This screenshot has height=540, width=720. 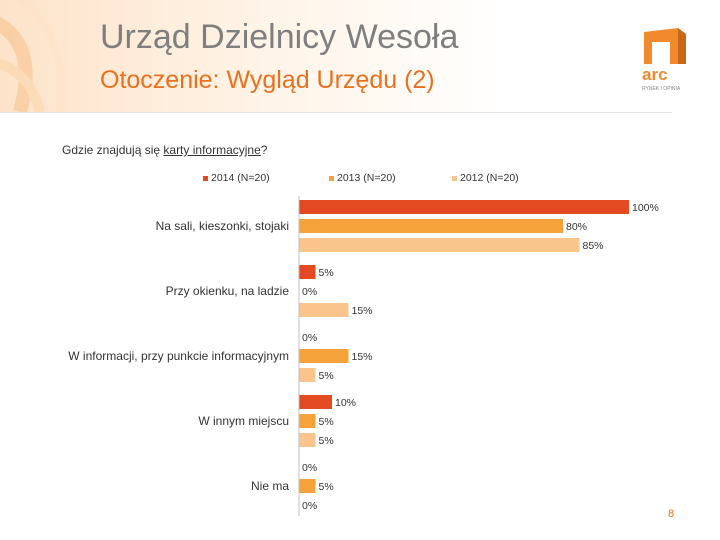 I want to click on legend-label-2012: 2012 (N=20), so click(x=489, y=178).